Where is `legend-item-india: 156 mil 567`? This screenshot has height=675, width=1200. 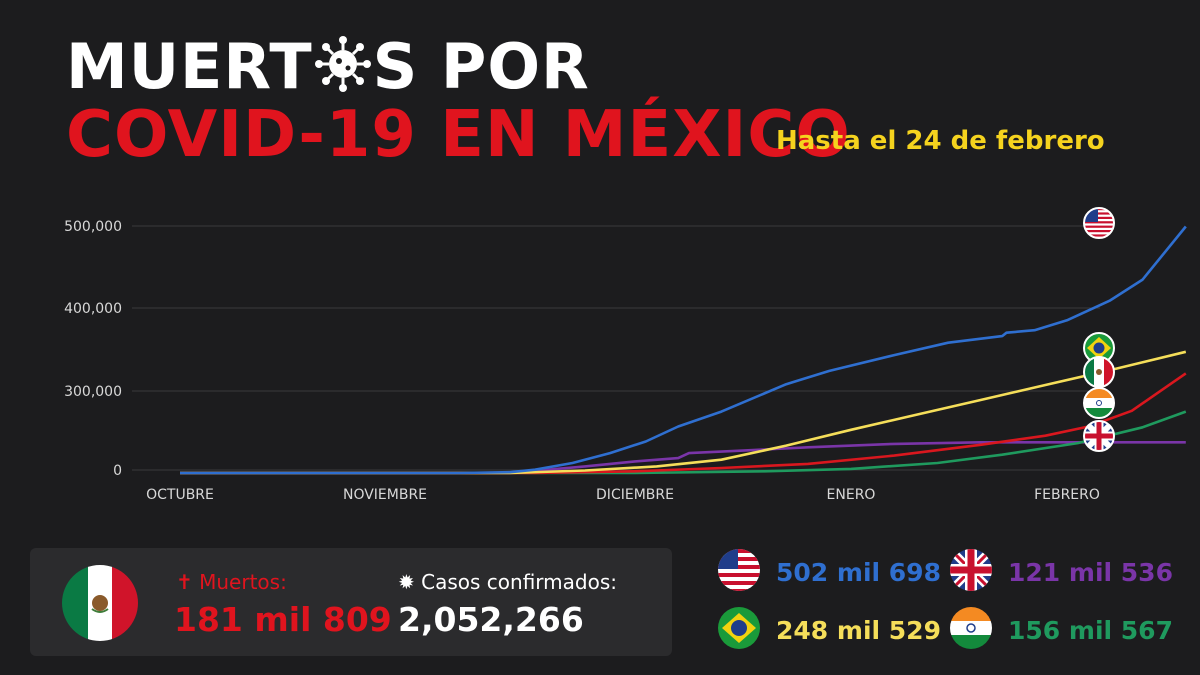
legend-item-india: 156 mil 567 is located at coordinates (1061, 630).